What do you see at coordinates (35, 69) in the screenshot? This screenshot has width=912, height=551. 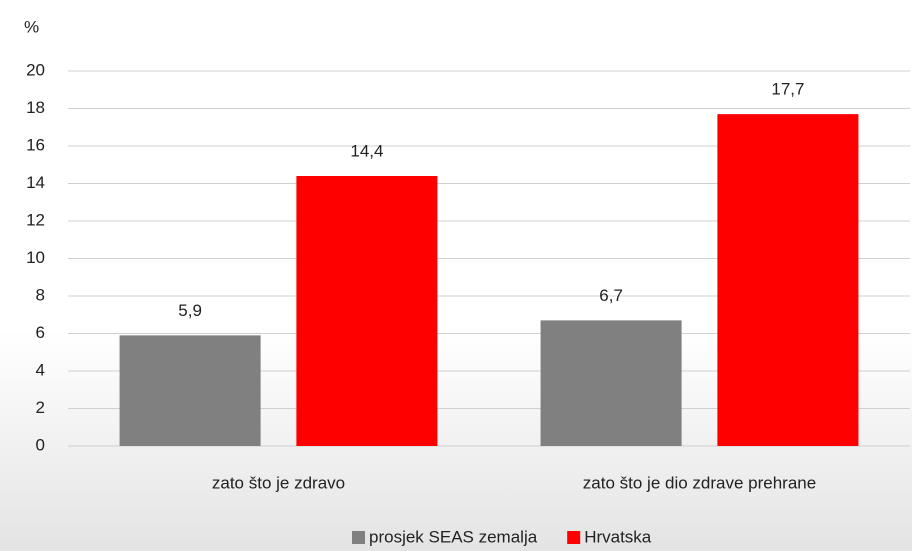 I see `y-tick-label: 20` at bounding box center [35, 69].